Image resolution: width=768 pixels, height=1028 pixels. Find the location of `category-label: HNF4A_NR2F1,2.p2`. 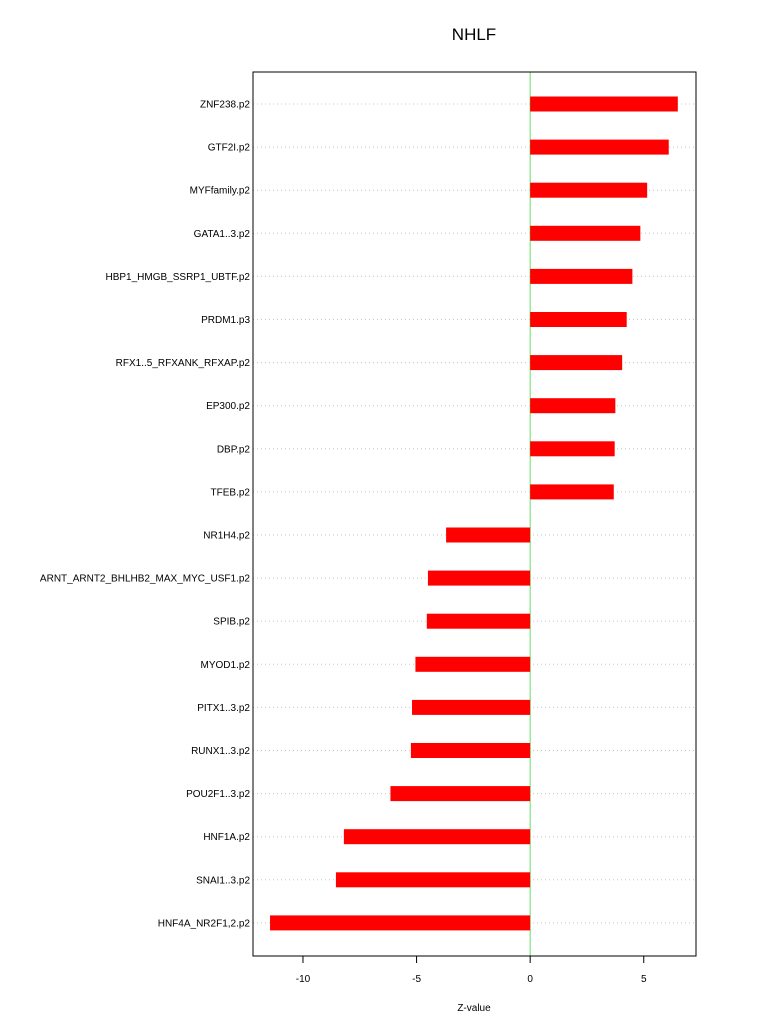

category-label: HNF4A_NR2F1,2.p2 is located at coordinates (204, 923).